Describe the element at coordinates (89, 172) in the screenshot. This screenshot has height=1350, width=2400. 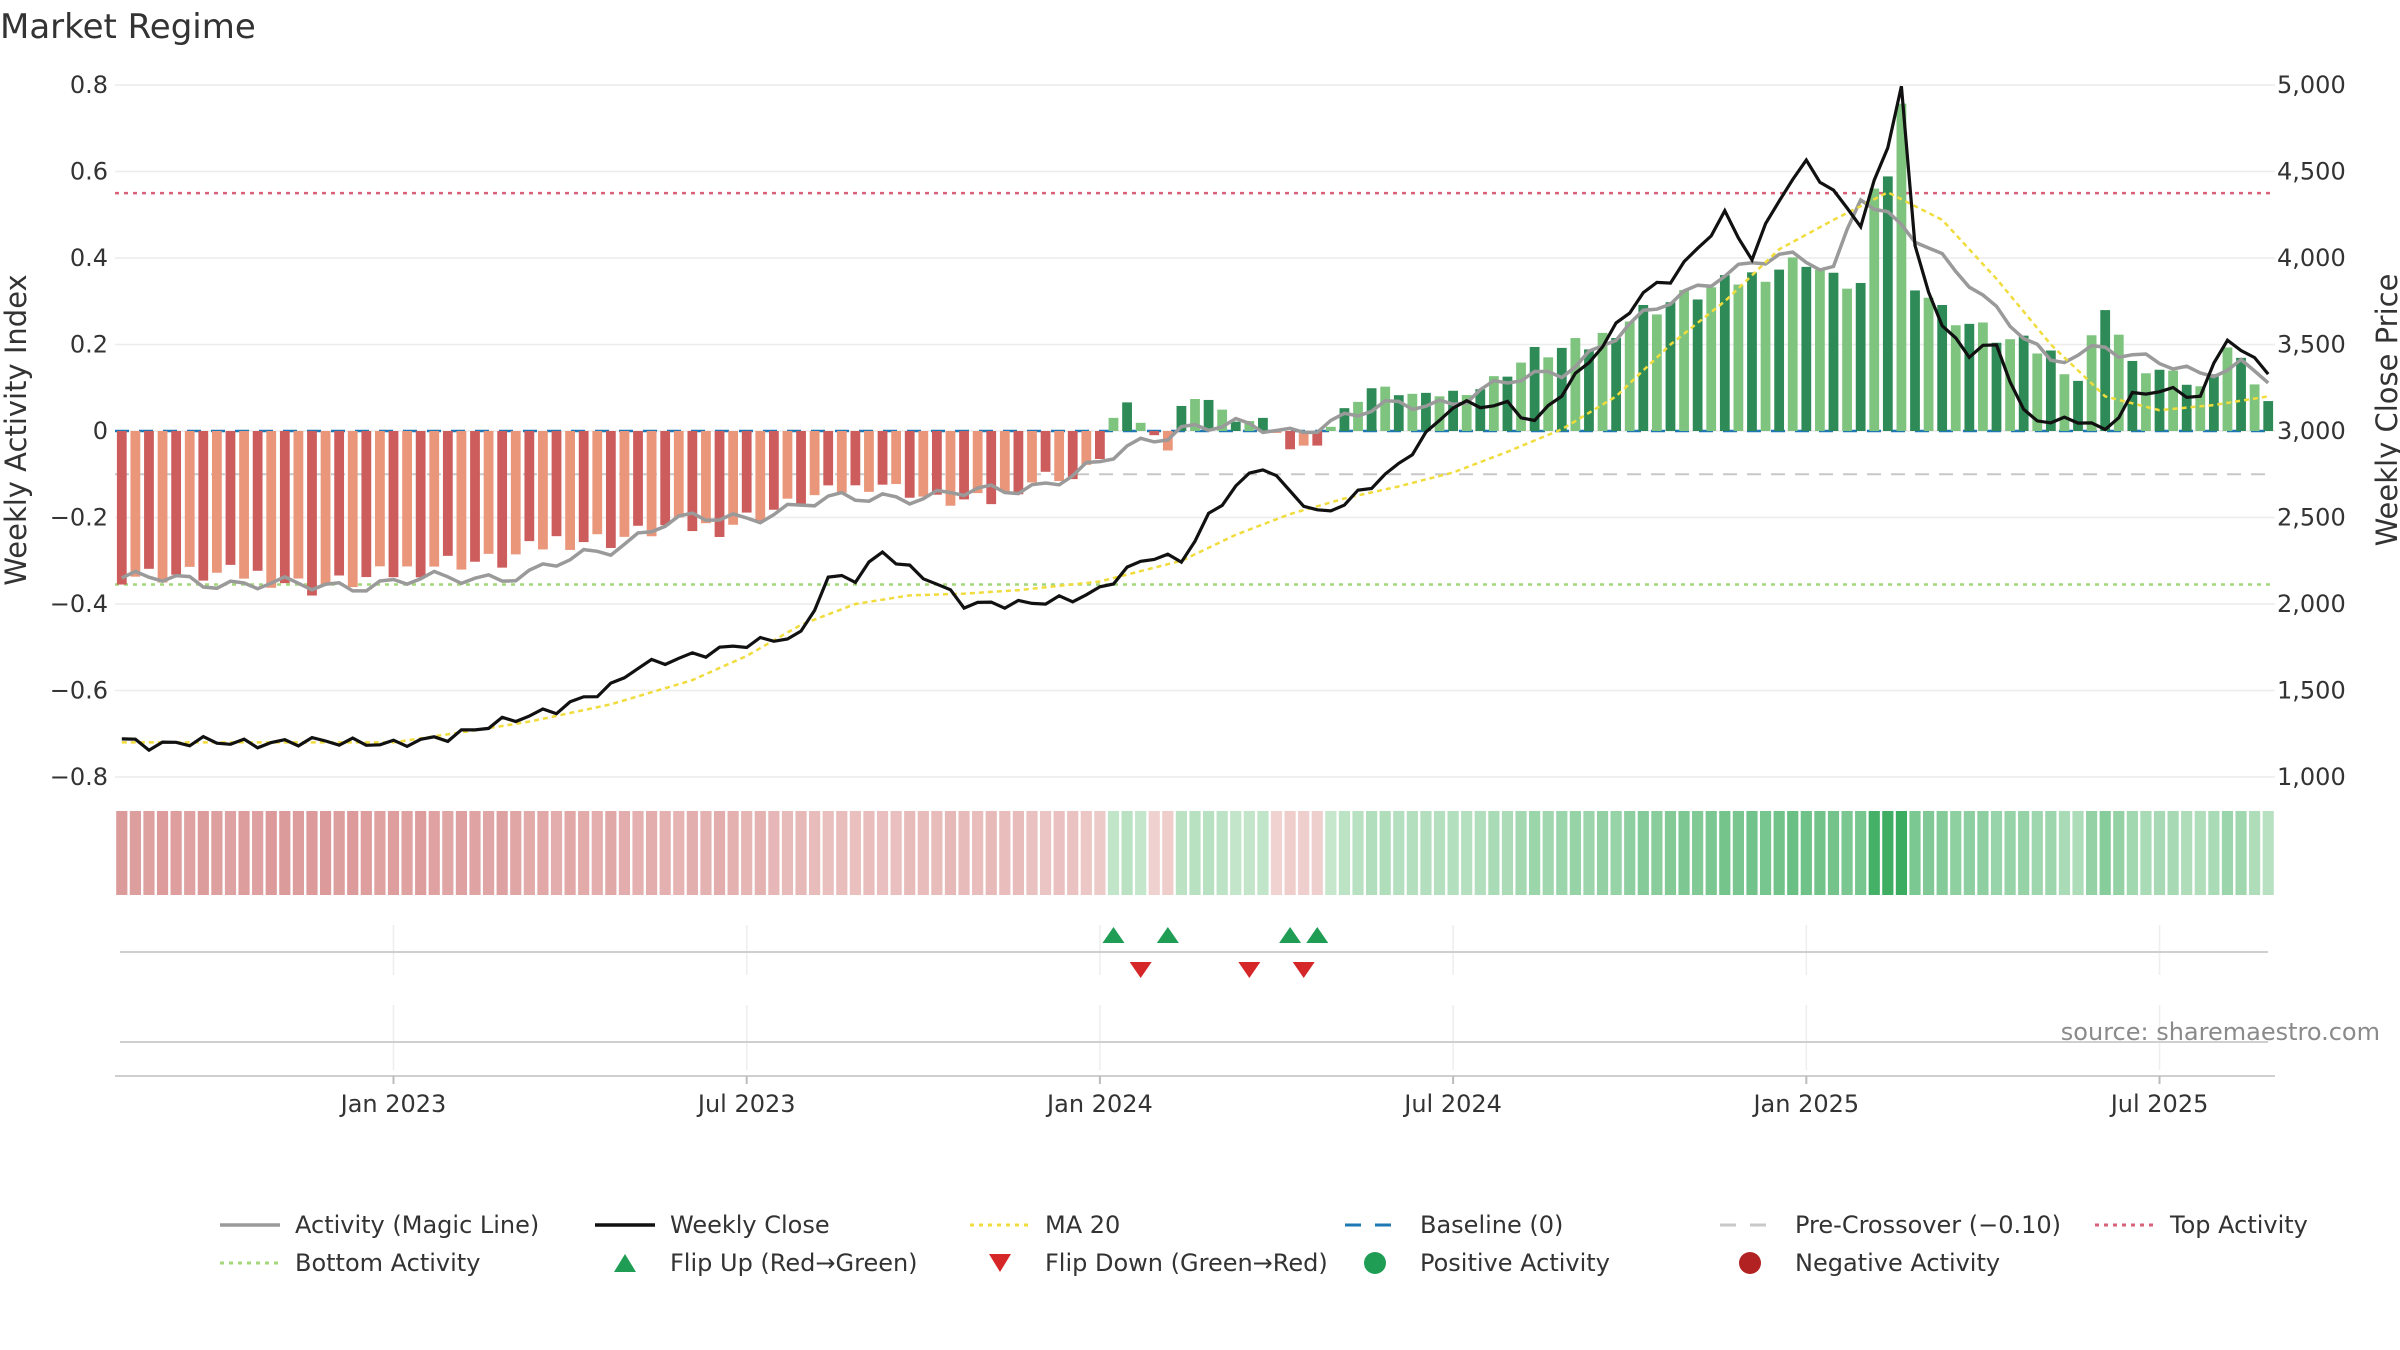
I see `left-tick-label: 0.6` at that location.